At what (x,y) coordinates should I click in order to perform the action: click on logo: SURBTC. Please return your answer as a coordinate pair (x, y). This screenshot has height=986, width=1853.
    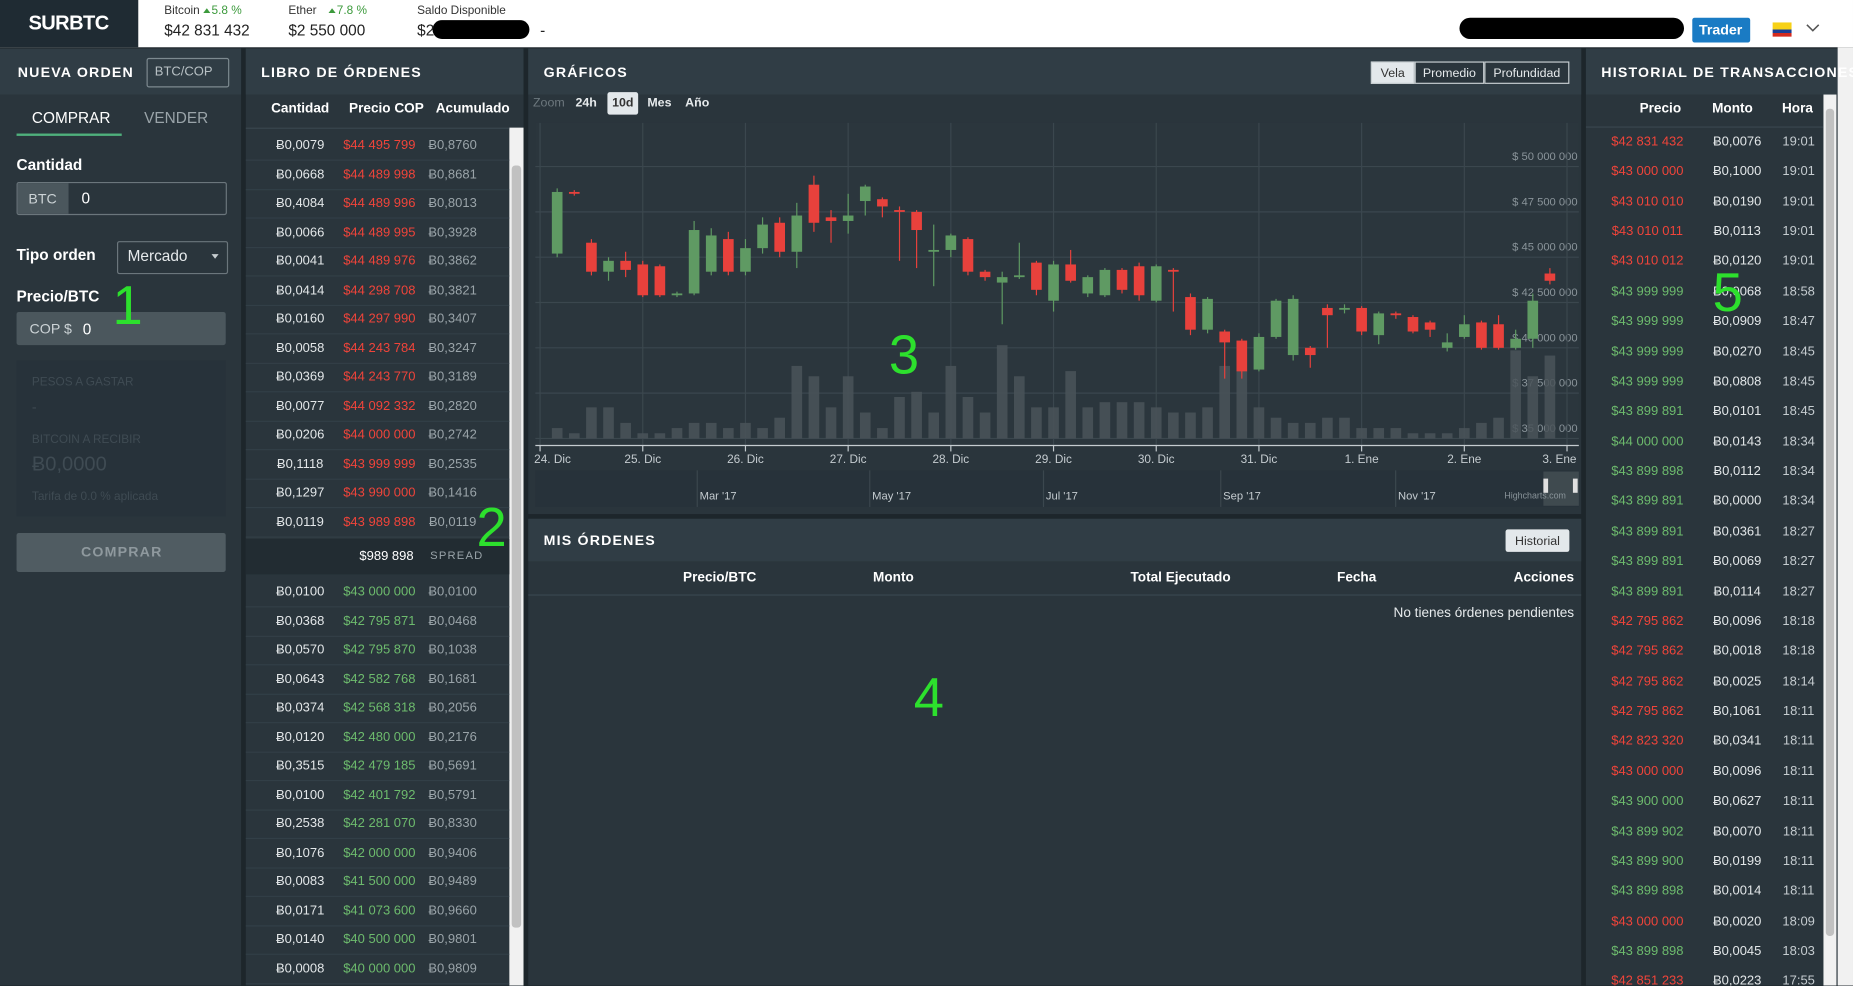
    Looking at the image, I should click on (68, 23).